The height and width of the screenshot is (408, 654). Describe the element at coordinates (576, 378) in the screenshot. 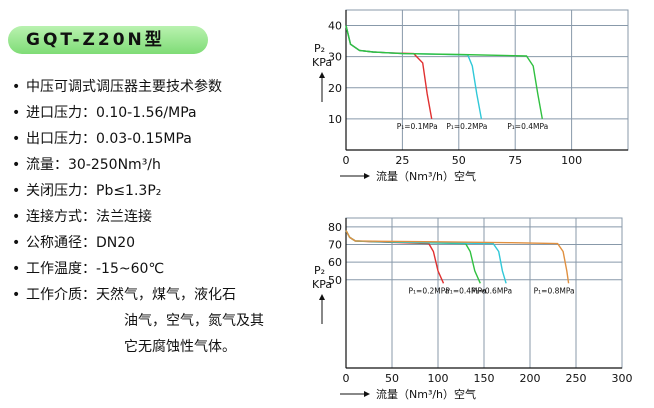

I see `x-tick-label: 250` at that location.